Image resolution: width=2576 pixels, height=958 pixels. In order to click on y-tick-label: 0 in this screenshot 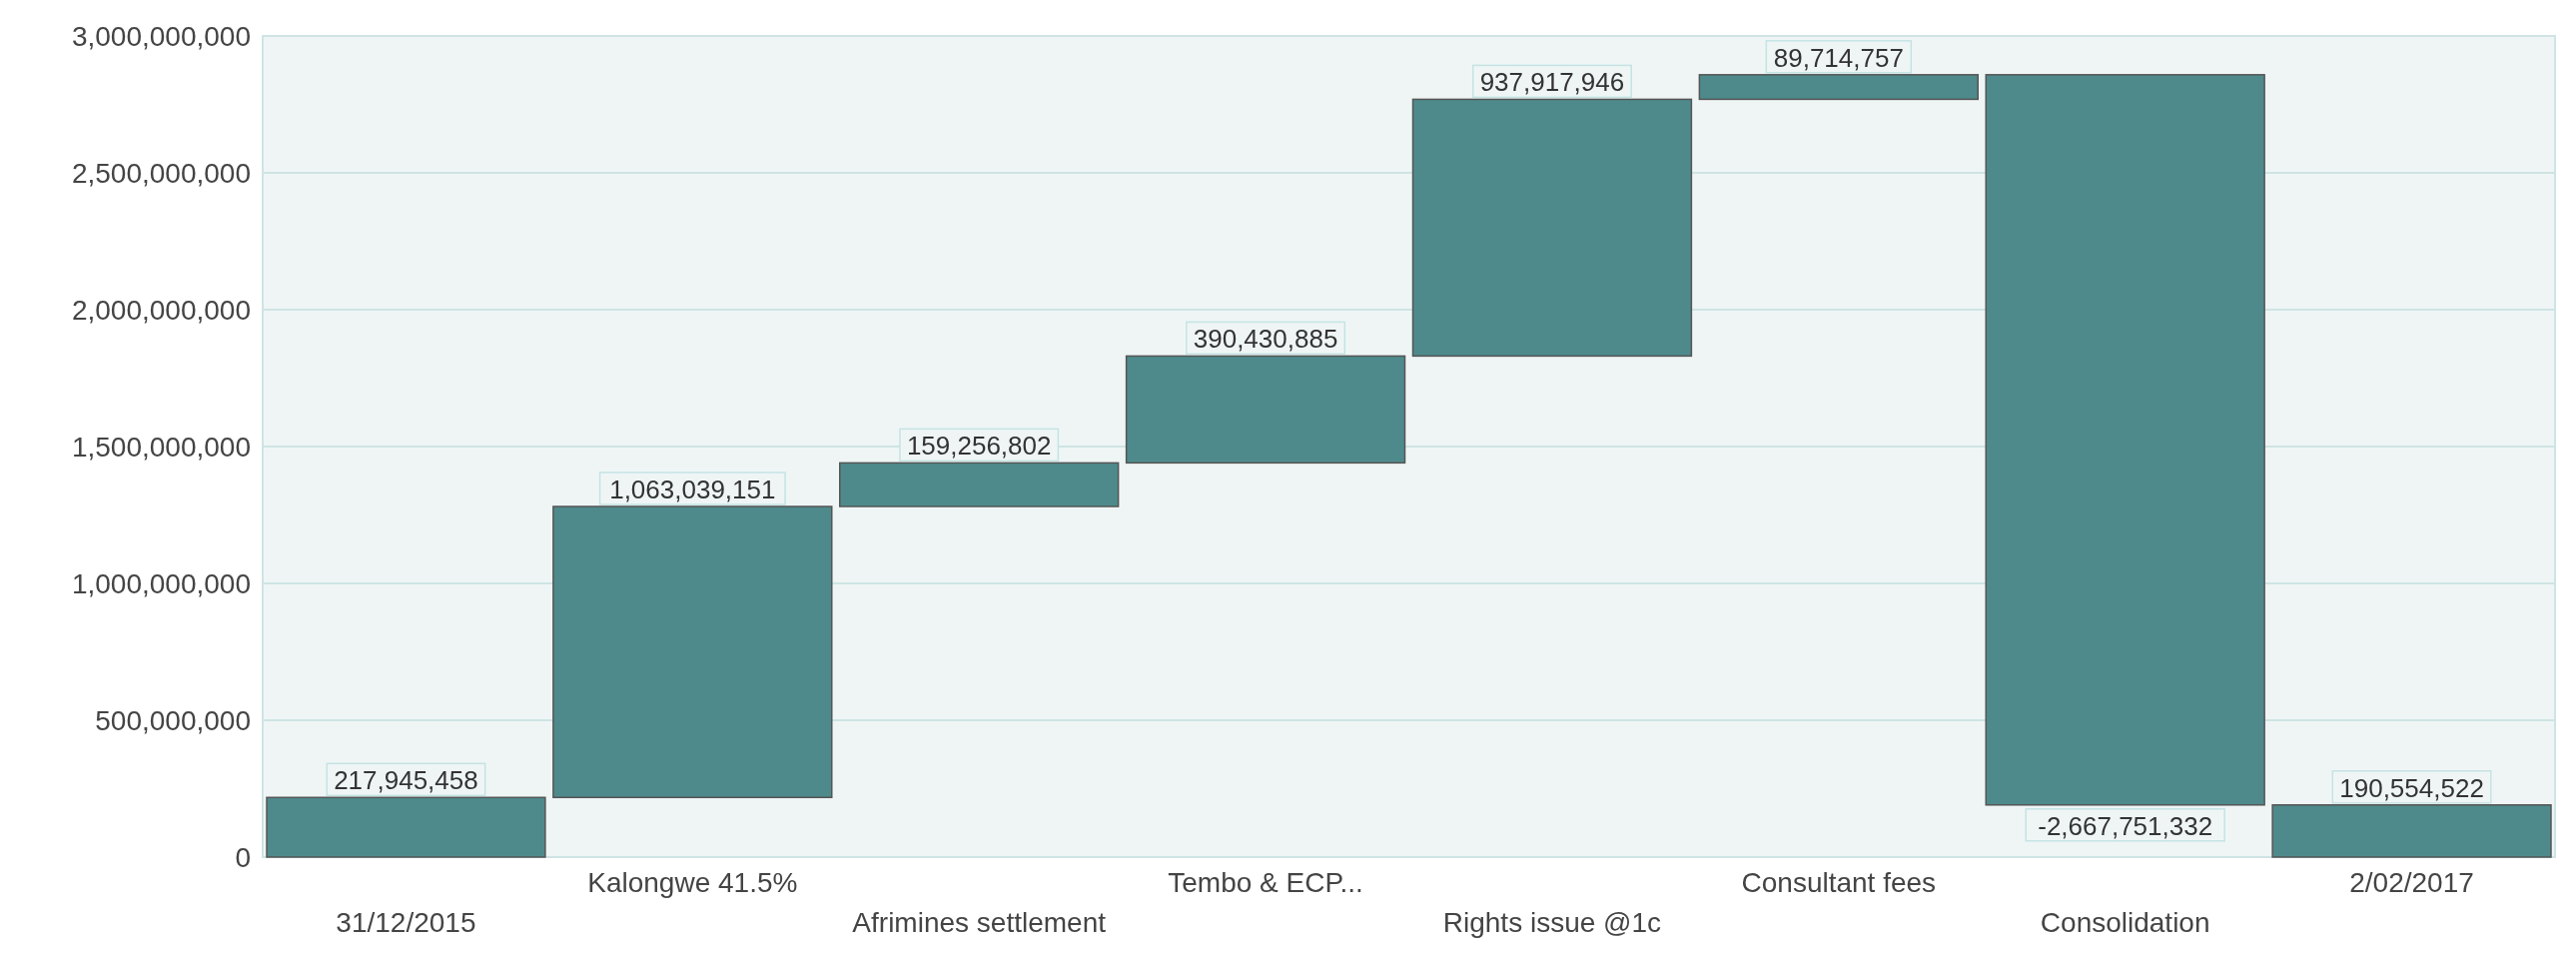, I will do `click(243, 857)`.